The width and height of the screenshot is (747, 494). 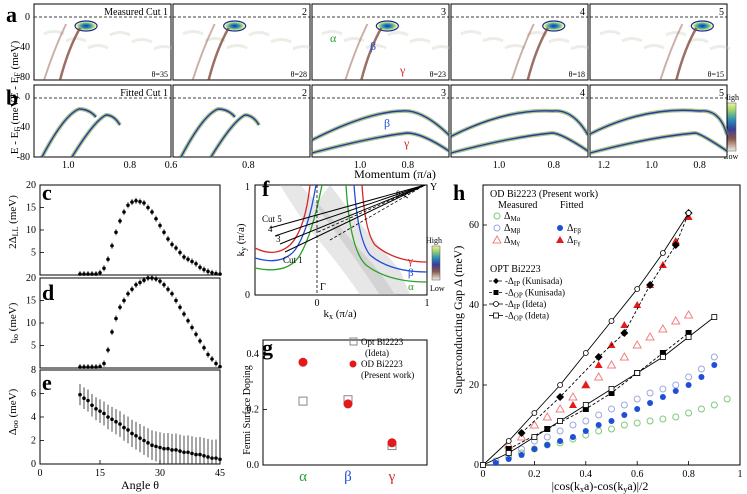 I want to click on ytick-c-2: 10, so click(x=31, y=230).